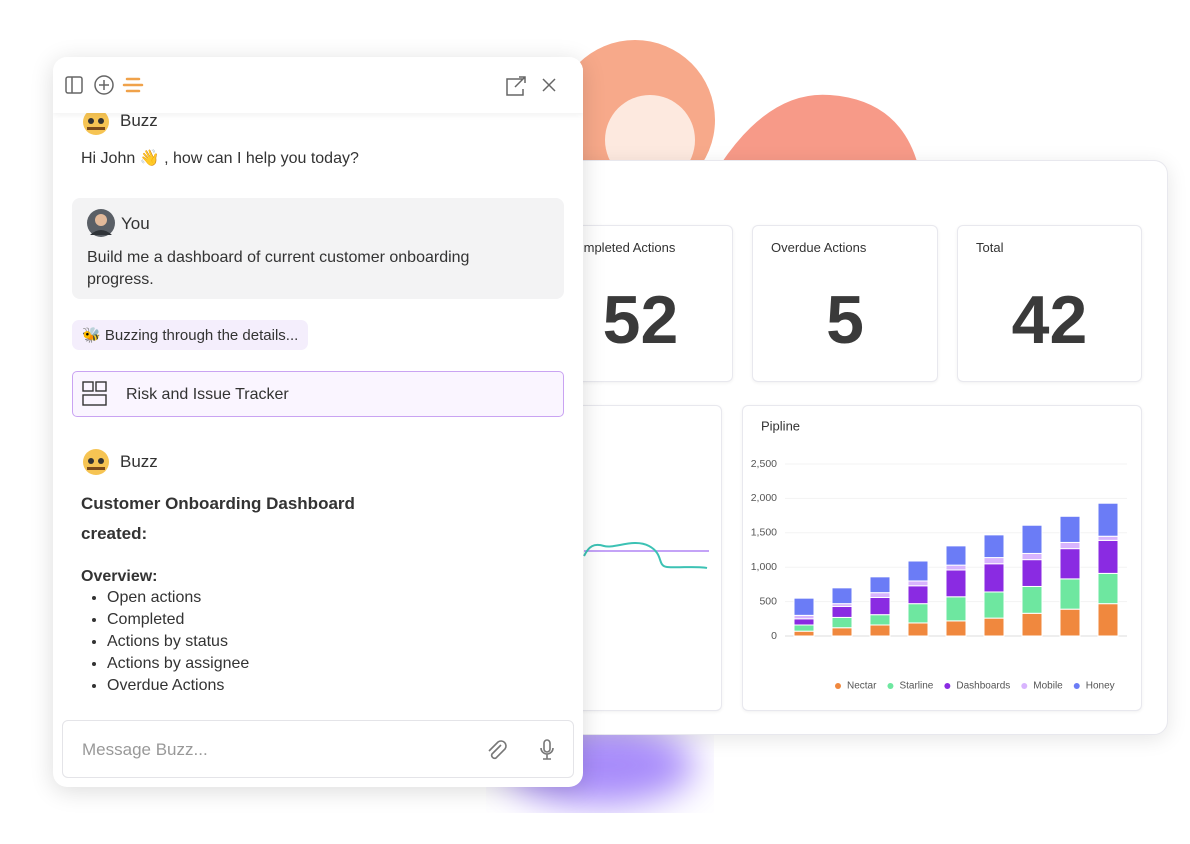  What do you see at coordinates (780, 425) in the screenshot?
I see `chart-title: Pipline` at bounding box center [780, 425].